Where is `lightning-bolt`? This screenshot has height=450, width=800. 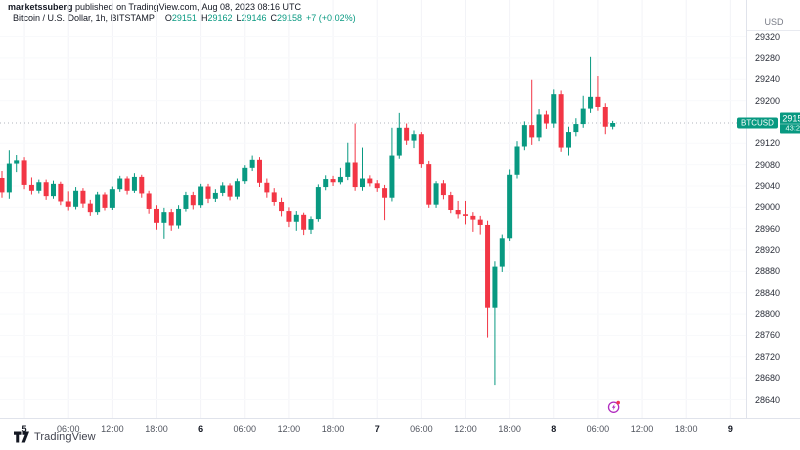
lightning-bolt is located at coordinates (613, 407).